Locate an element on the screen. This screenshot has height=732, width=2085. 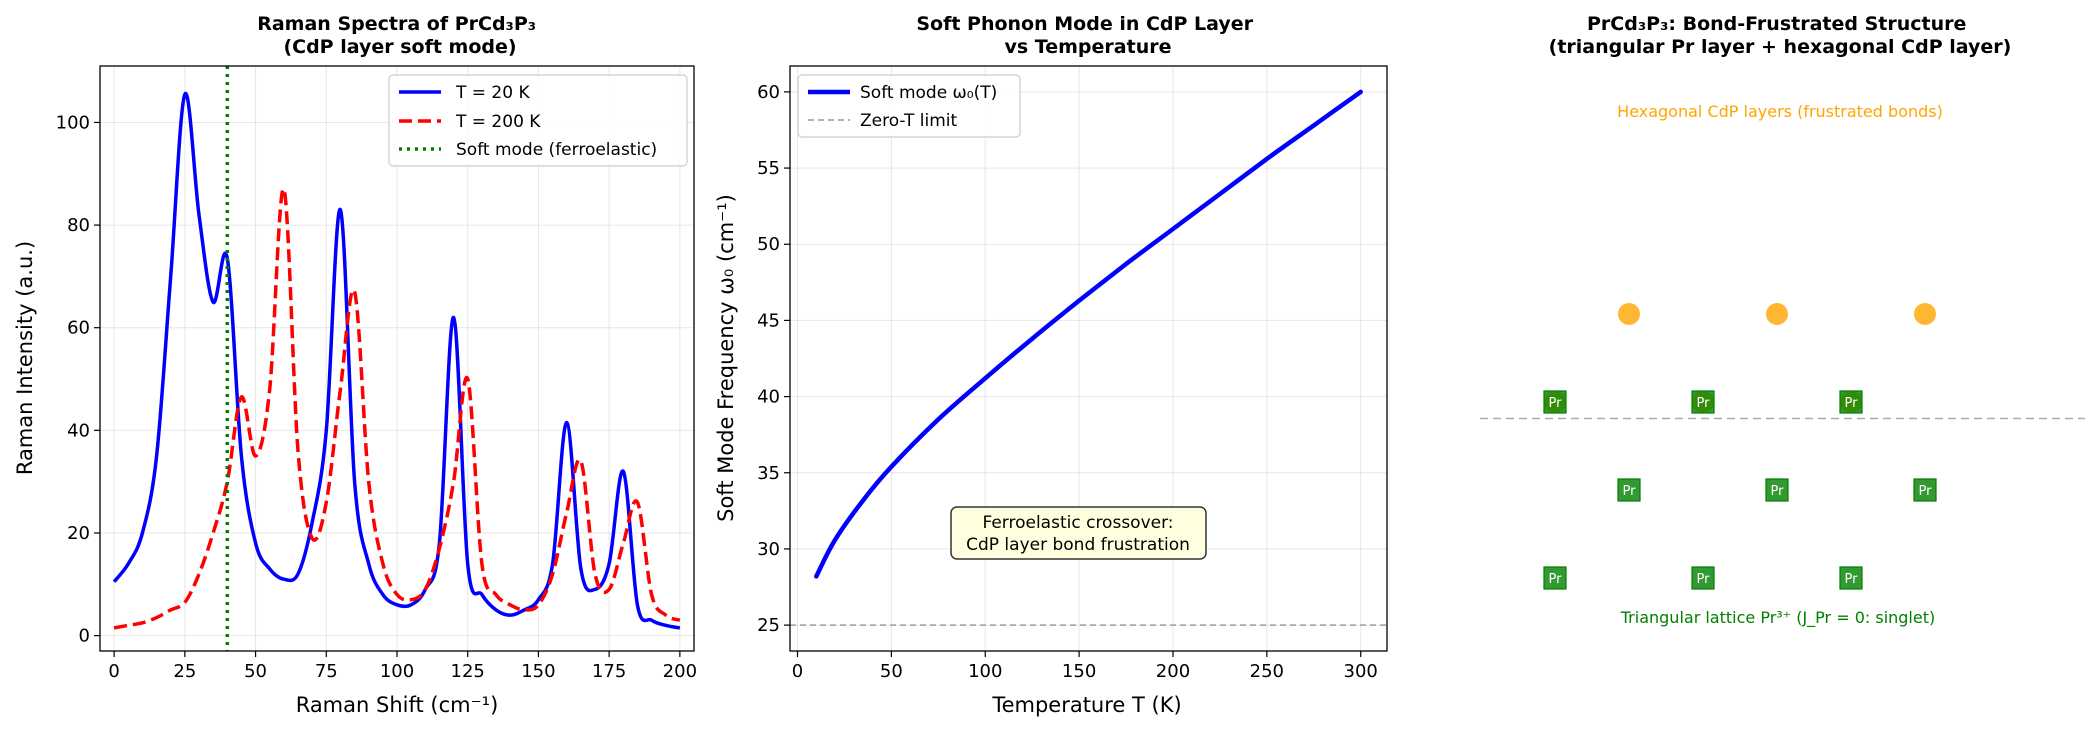
raman-x-axis-label: Raman Shift (cm⁻¹) is located at coordinates (397, 705).